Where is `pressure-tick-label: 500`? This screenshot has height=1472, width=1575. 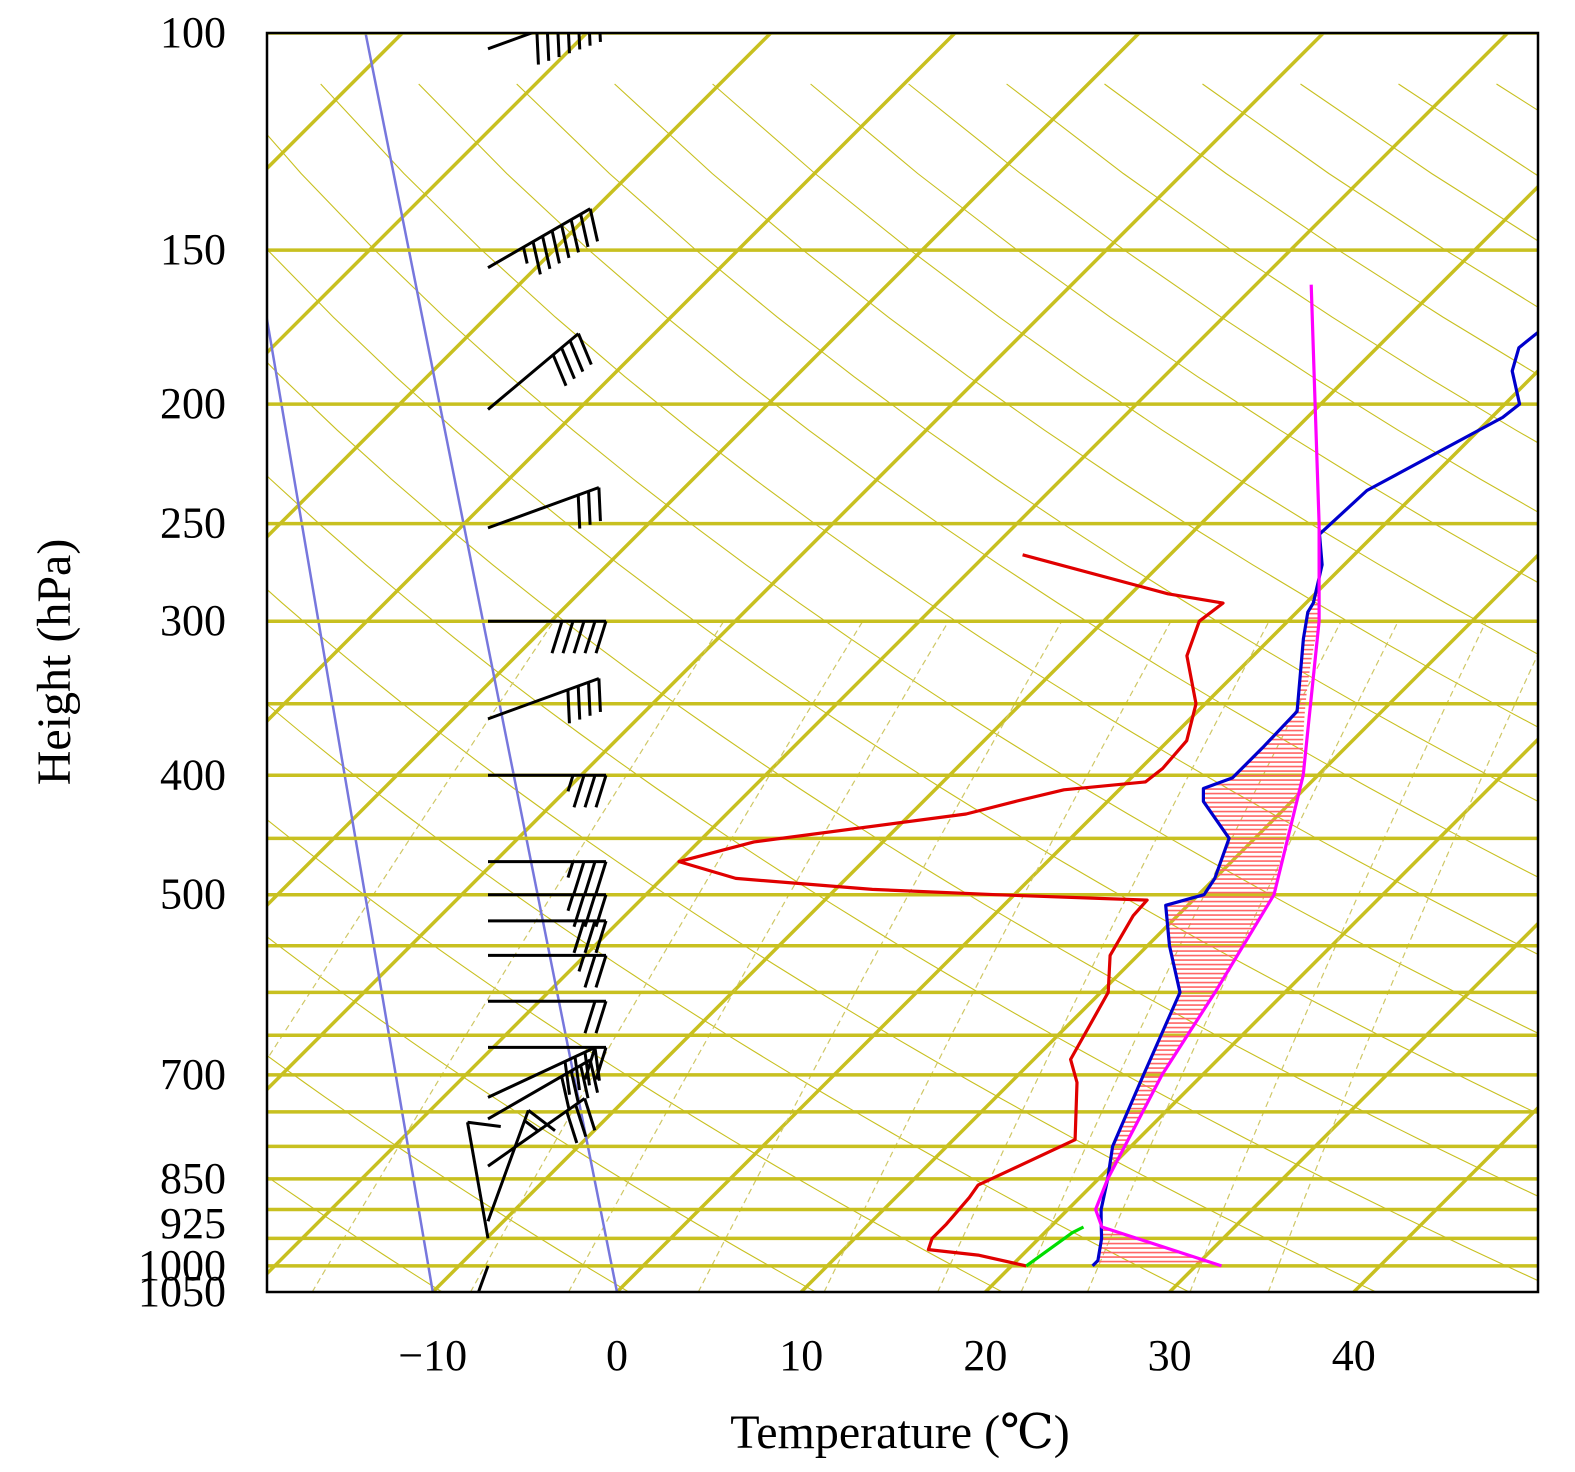
pressure-tick-label: 500 is located at coordinates (193, 894).